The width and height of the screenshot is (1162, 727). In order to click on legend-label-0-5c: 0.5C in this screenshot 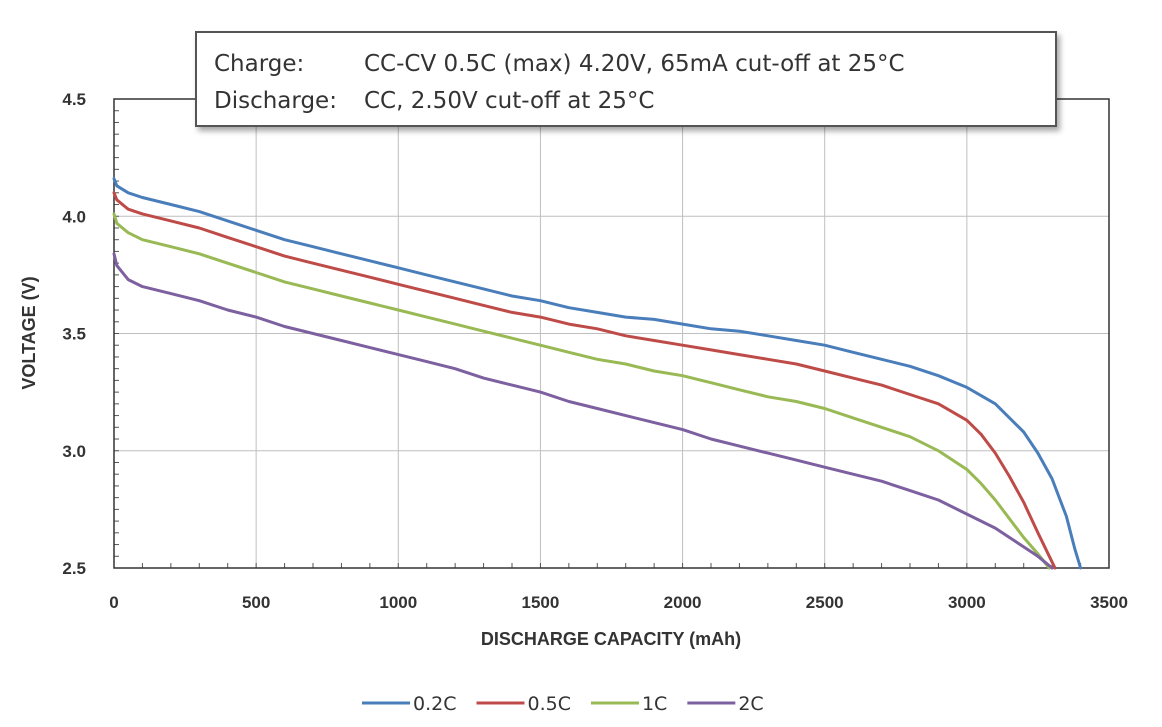, I will do `click(548, 704)`.